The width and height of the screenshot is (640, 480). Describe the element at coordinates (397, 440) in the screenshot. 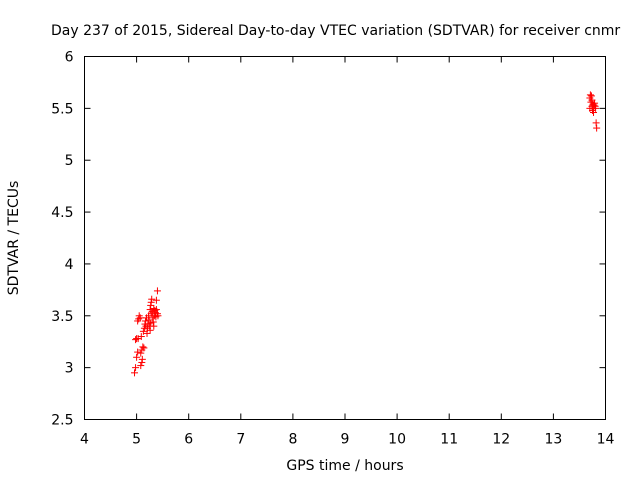

I see `x-tick-label: 10` at that location.